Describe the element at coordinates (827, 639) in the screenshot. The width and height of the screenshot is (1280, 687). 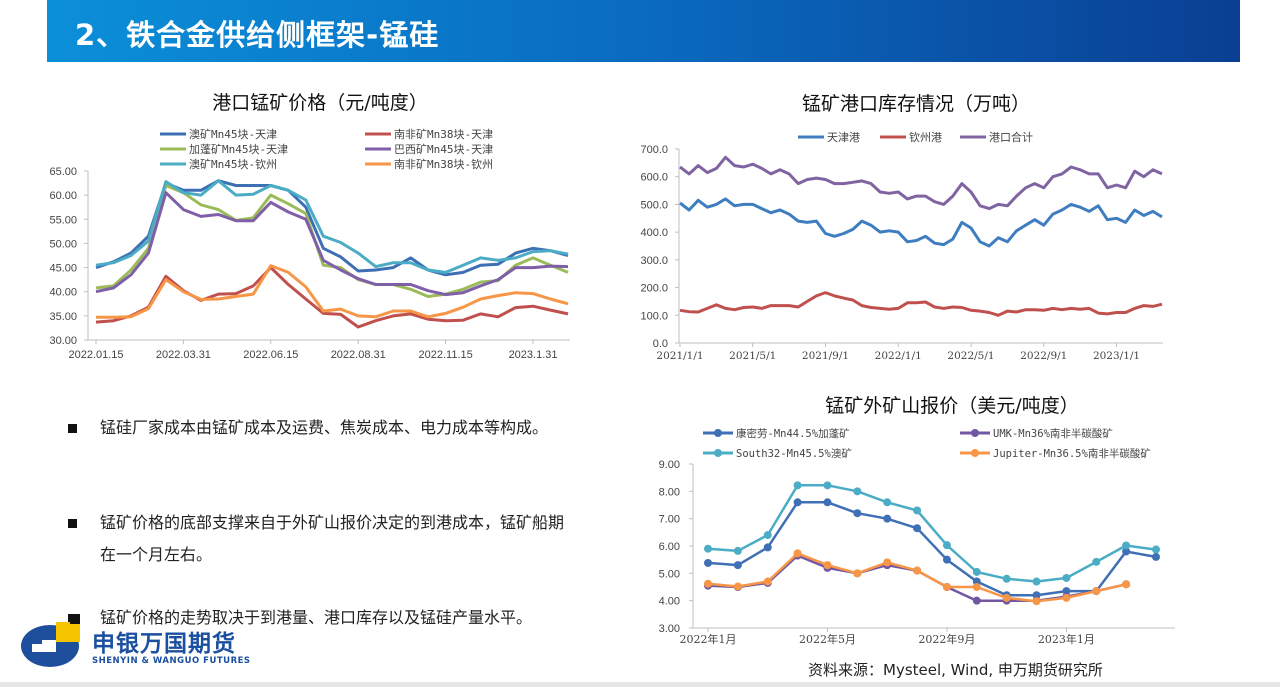
I see `x-tick-label: 2022年5月` at that location.